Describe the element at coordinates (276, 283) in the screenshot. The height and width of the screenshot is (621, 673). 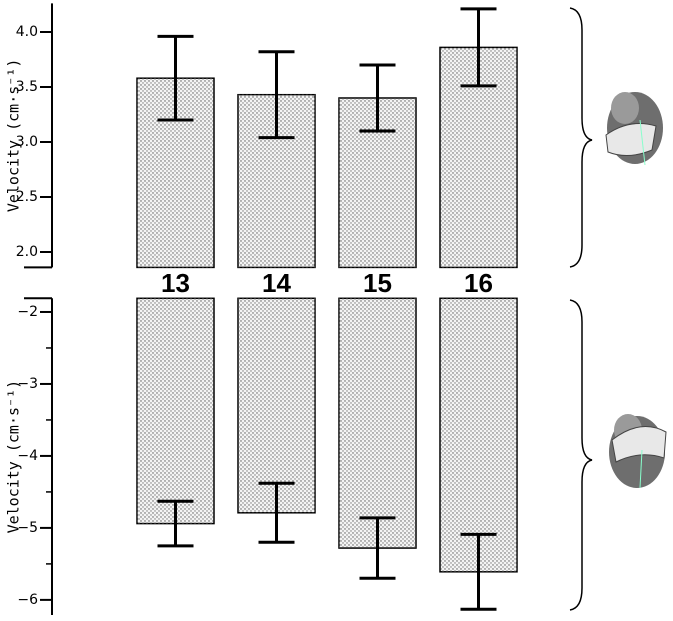
I see `category-label: 14` at that location.